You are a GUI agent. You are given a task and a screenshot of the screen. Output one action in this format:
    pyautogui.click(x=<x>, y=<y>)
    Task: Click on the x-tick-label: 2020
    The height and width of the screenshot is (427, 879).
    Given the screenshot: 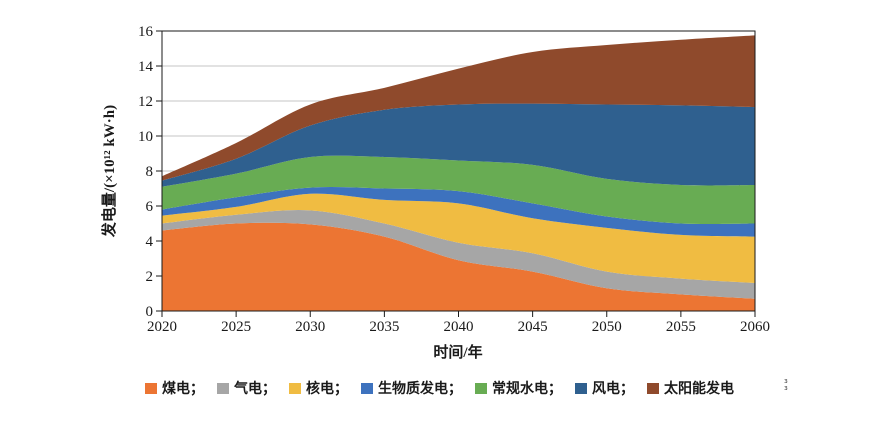 What is the action you would take?
    pyautogui.click(x=162, y=327)
    